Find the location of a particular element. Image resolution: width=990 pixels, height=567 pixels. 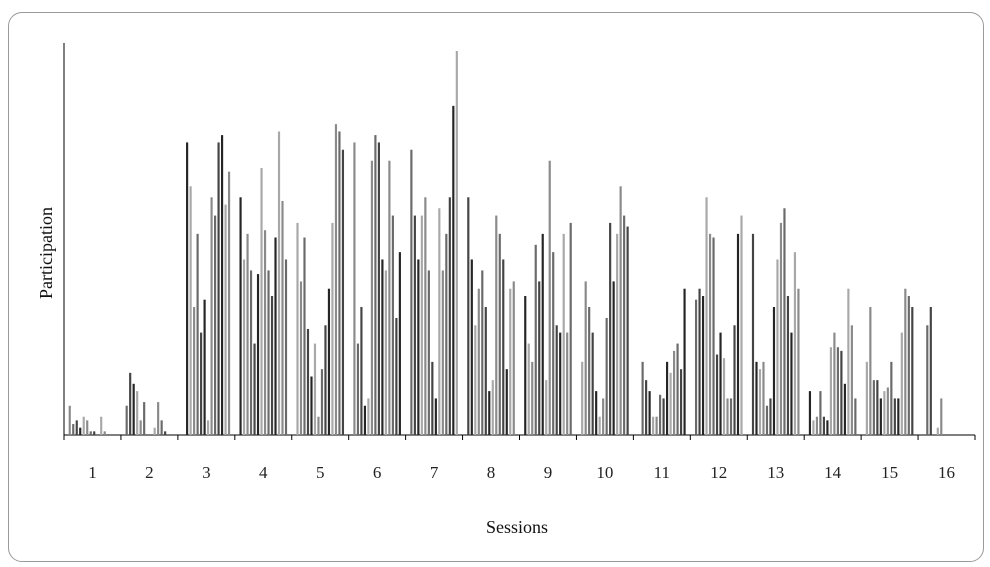

x-tick-label: 7 is located at coordinates (434, 472).